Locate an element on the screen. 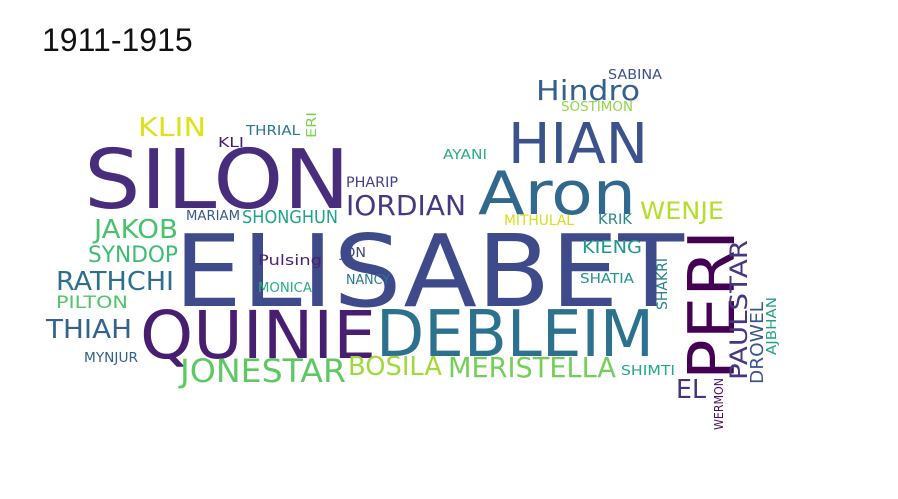 The width and height of the screenshot is (898, 499). word-shatia: SHATIA is located at coordinates (607, 279).